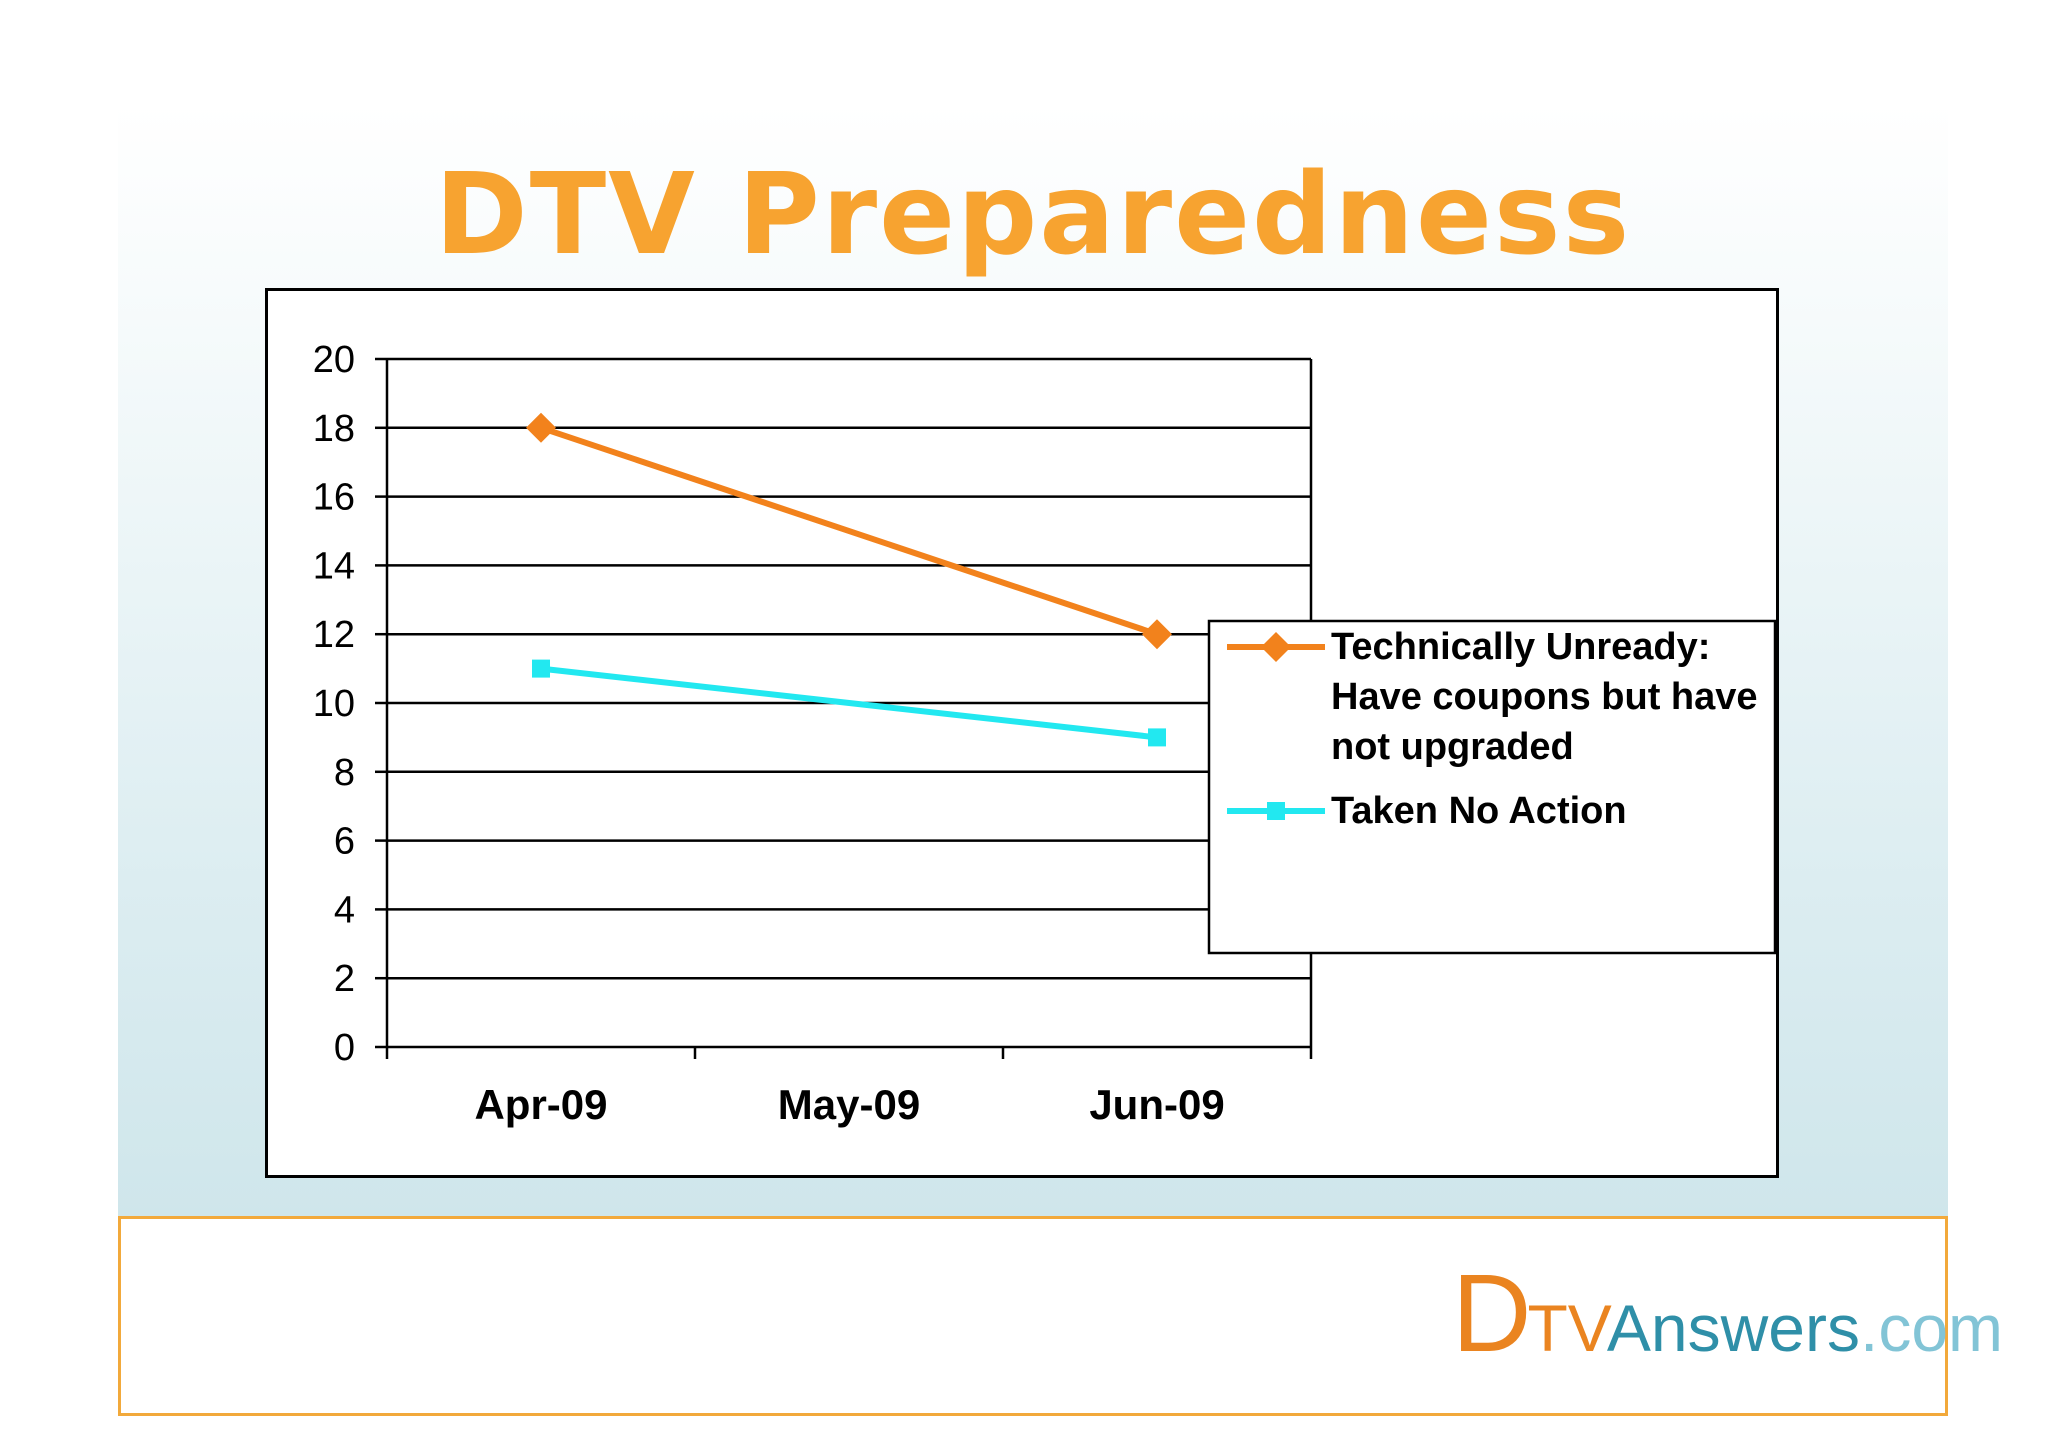 The width and height of the screenshot is (2048, 1447). I want to click on y-tick-label: 16, so click(334, 498).